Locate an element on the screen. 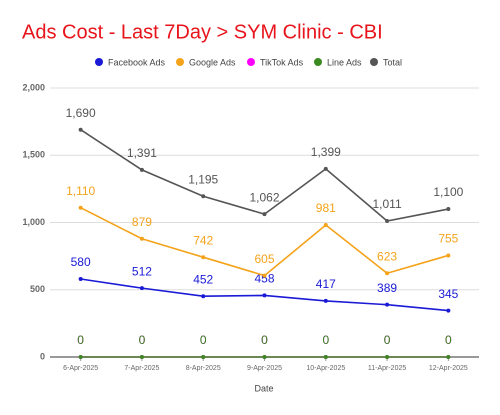 This screenshot has height=415, width=500. value-label: 1,391 is located at coordinates (142, 153).